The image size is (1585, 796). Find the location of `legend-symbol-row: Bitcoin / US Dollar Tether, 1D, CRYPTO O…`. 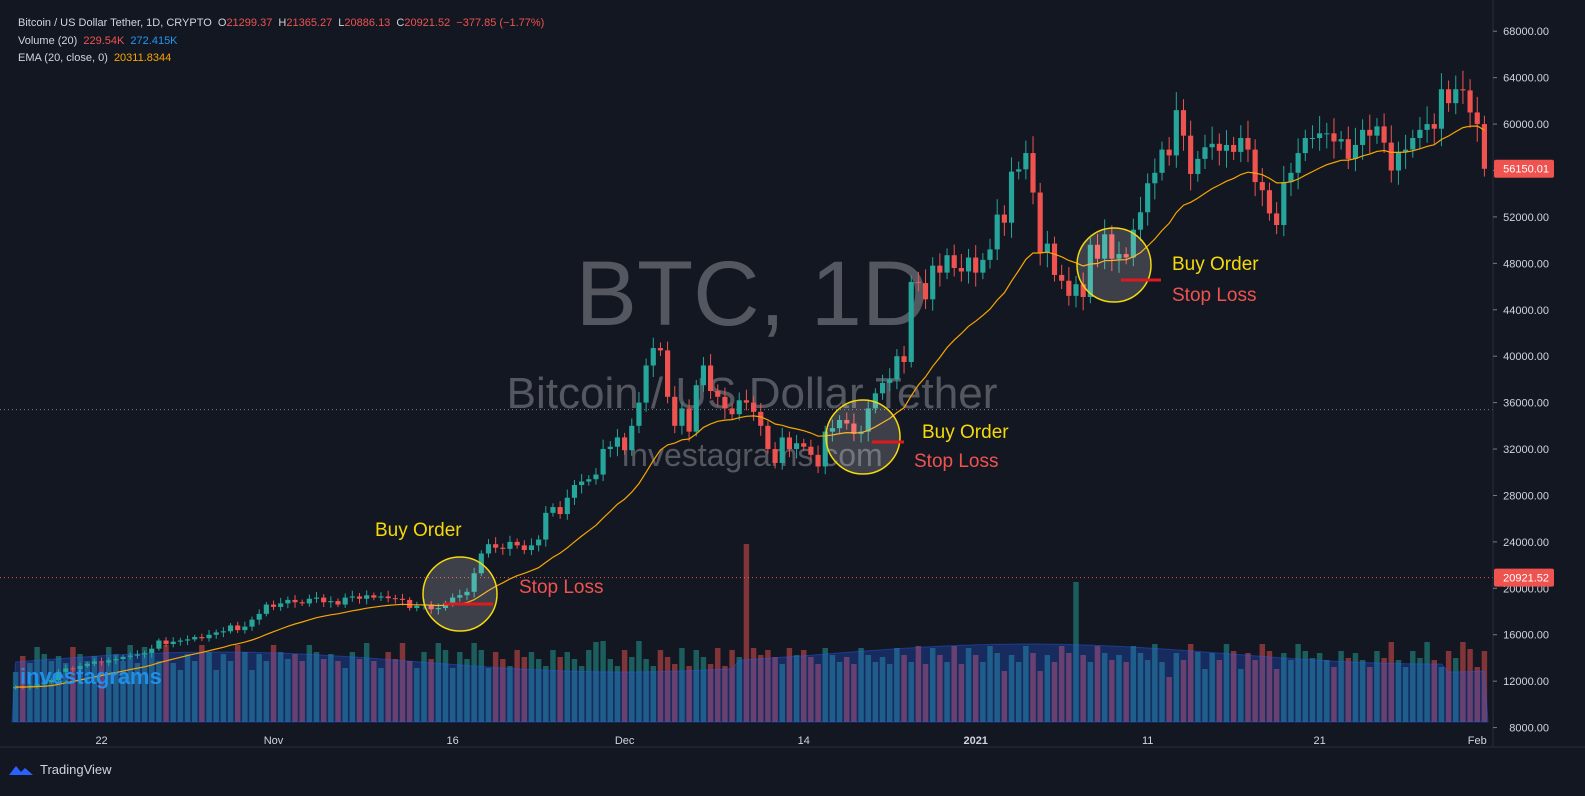

legend-symbol-row: Bitcoin / US Dollar Tether, 1D, CRYPTO O… is located at coordinates (282, 23).